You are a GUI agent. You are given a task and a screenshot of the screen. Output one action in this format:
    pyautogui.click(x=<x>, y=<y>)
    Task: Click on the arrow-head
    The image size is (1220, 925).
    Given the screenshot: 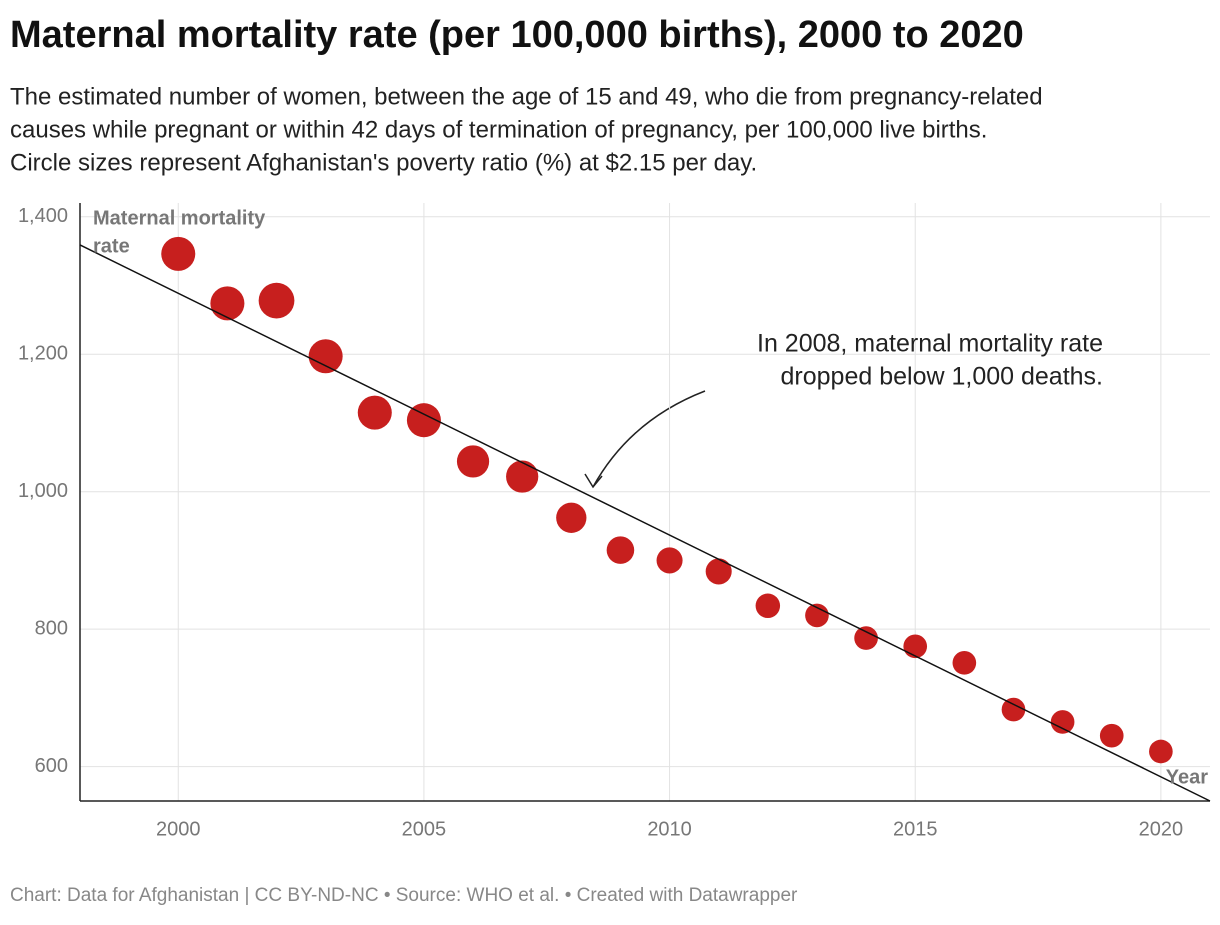 What is the action you would take?
    pyautogui.click(x=593, y=481)
    